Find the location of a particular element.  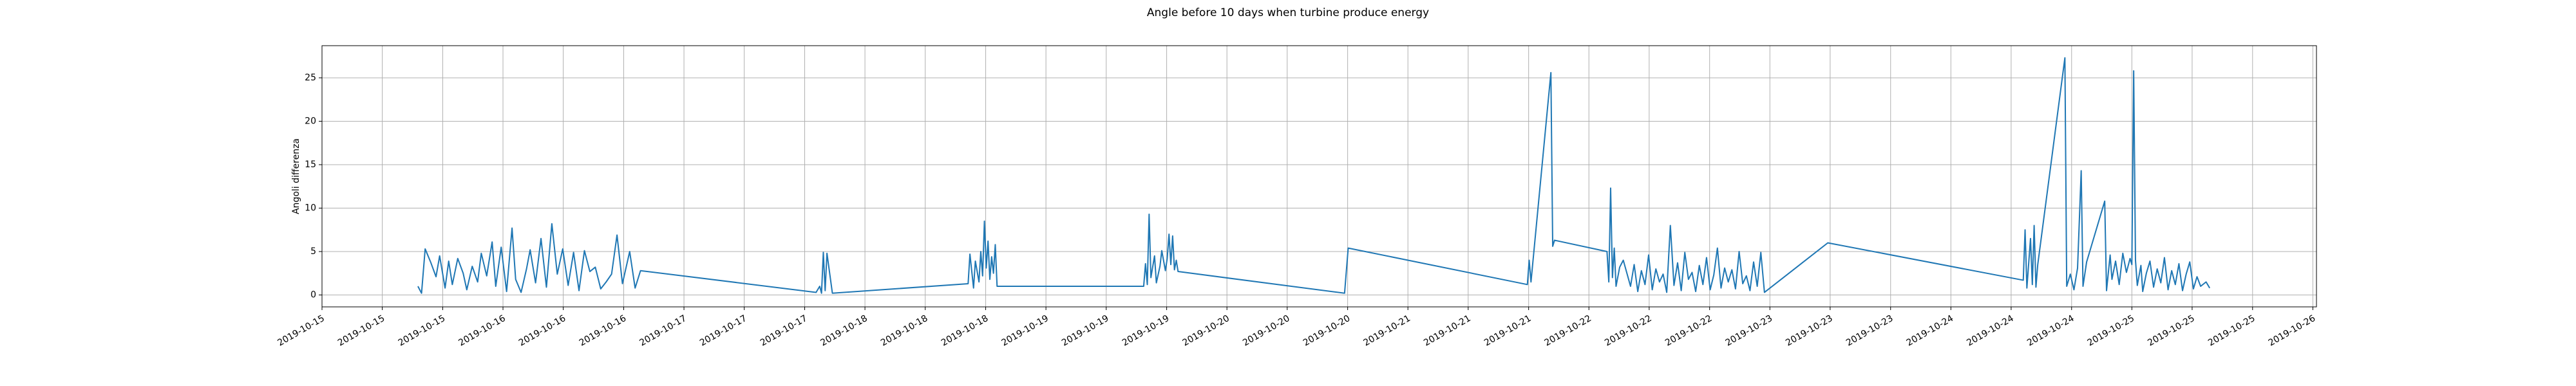

y-tick-label: 20 is located at coordinates (310, 121).